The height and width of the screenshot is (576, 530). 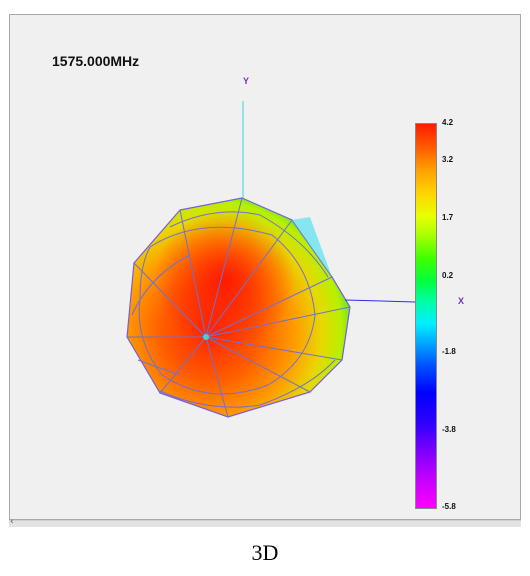 I want to click on frequency-label: 1575.000MHz, so click(x=96, y=61).